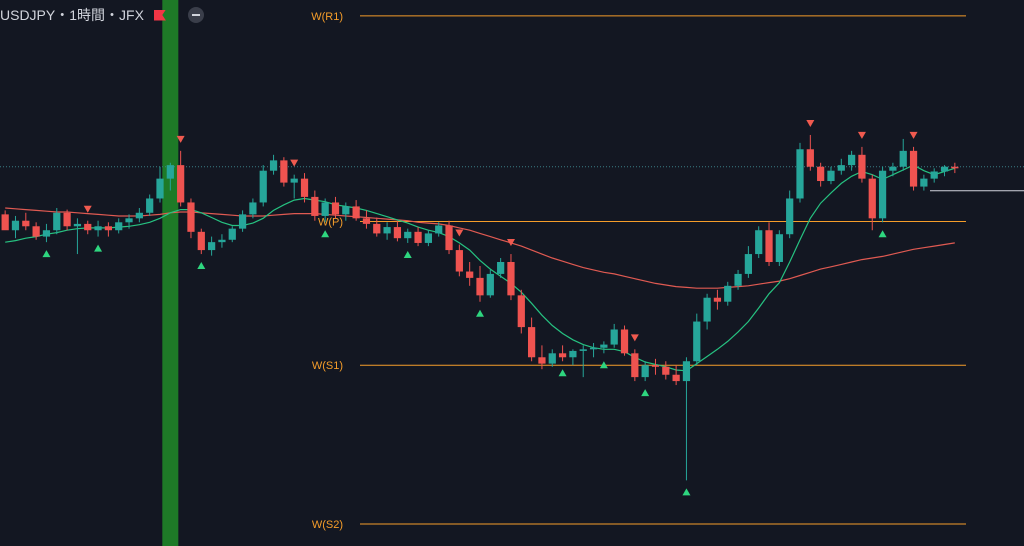 Image resolution: width=1024 pixels, height=546 pixels. Describe the element at coordinates (195, 15) in the screenshot. I see `collapse-icon` at that location.